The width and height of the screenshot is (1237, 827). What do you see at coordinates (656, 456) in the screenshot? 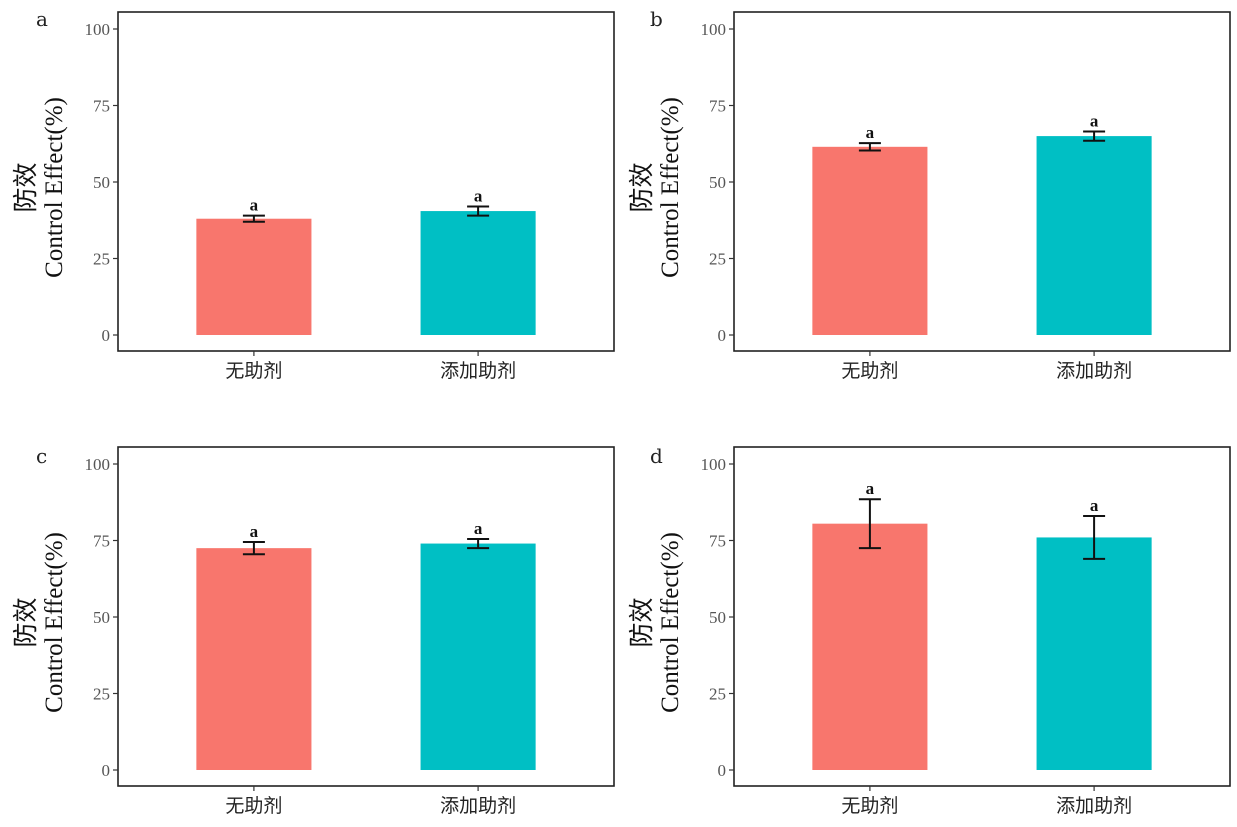
I see `panel-letter: d` at bounding box center [656, 456].